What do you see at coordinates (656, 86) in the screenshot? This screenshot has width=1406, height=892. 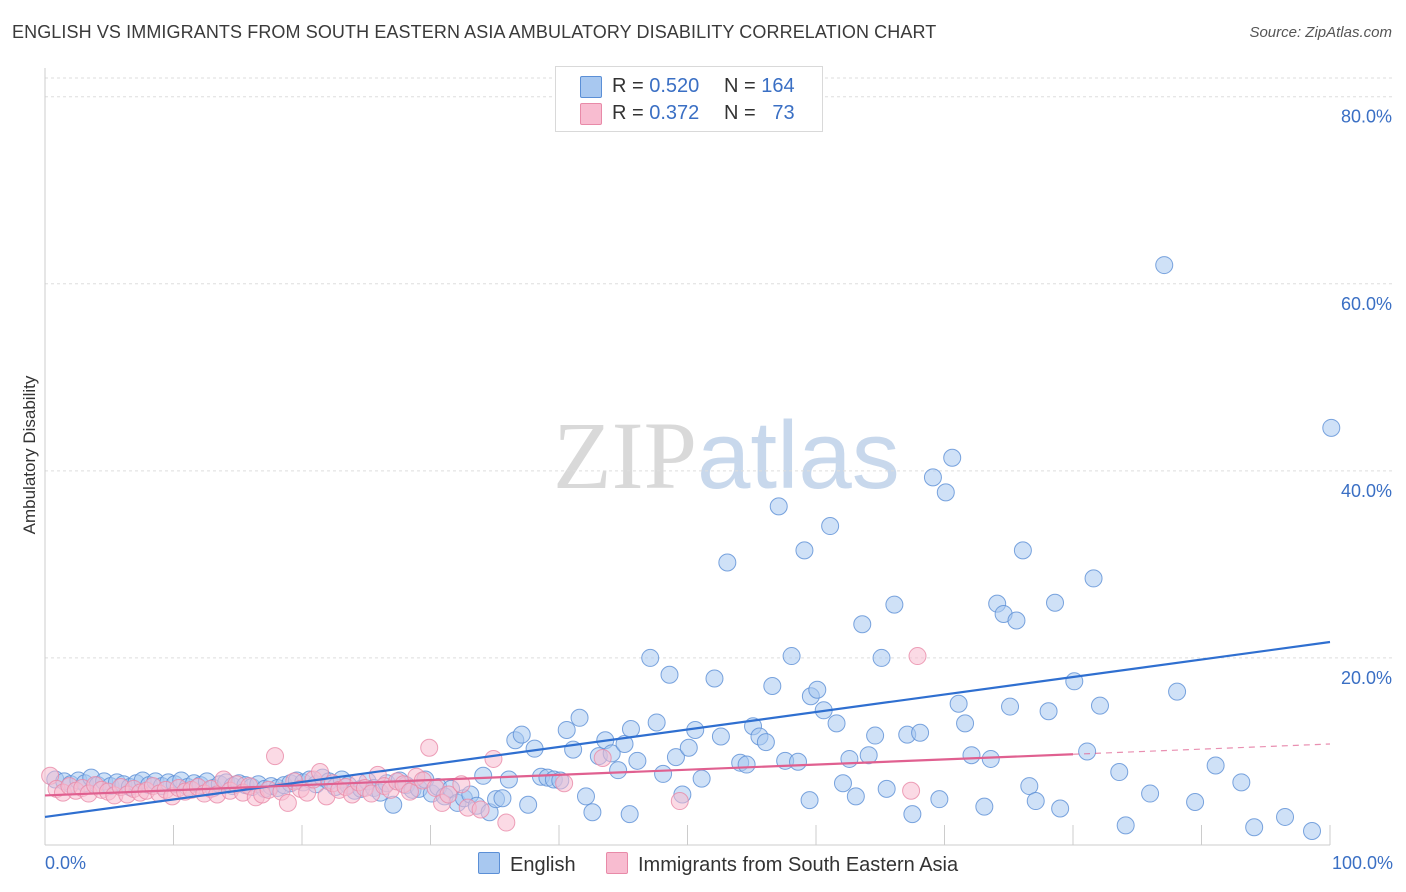 I see `legend-r-english: R = 0.520` at bounding box center [656, 86].